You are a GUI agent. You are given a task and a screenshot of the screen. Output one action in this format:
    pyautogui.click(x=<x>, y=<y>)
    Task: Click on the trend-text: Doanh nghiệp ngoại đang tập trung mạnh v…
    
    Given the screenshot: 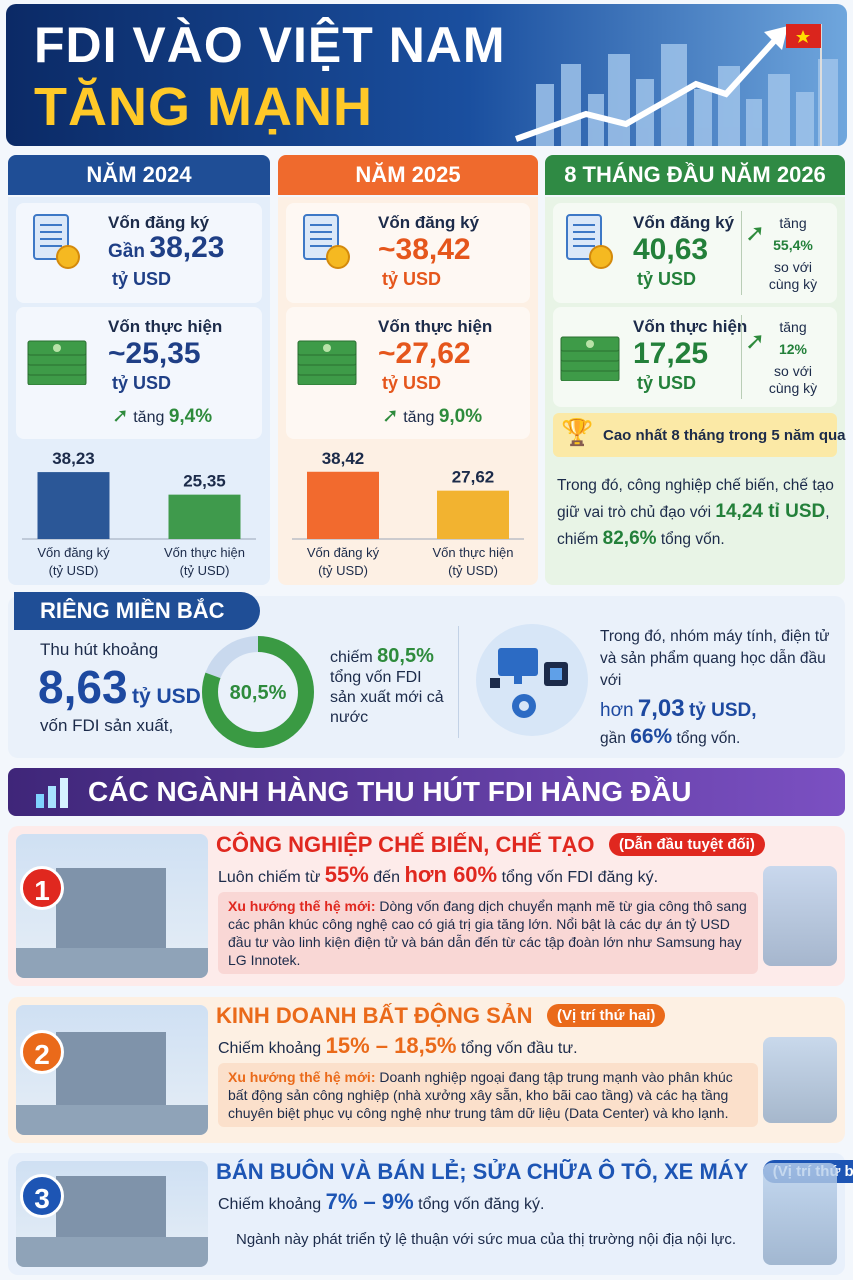 What is the action you would take?
    pyautogui.click(x=480, y=1095)
    